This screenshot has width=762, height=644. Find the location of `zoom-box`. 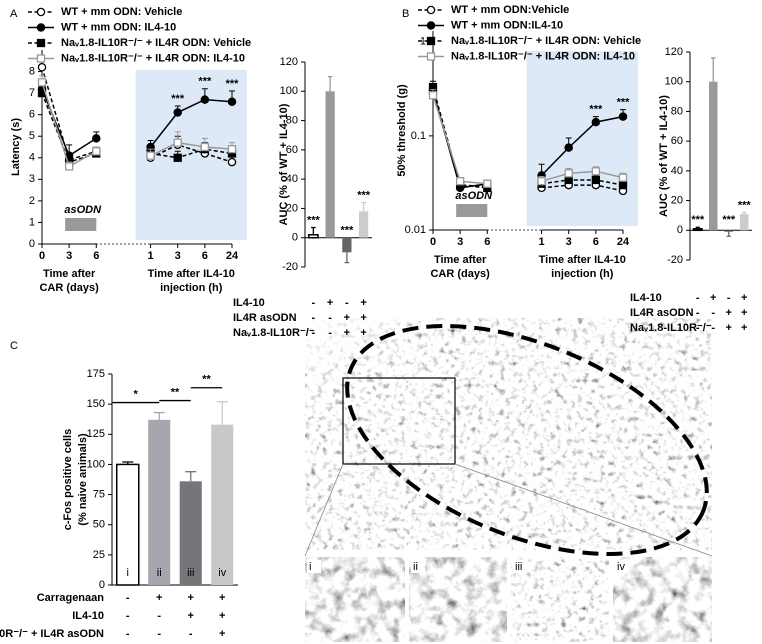

zoom-box is located at coordinates (399, 421).